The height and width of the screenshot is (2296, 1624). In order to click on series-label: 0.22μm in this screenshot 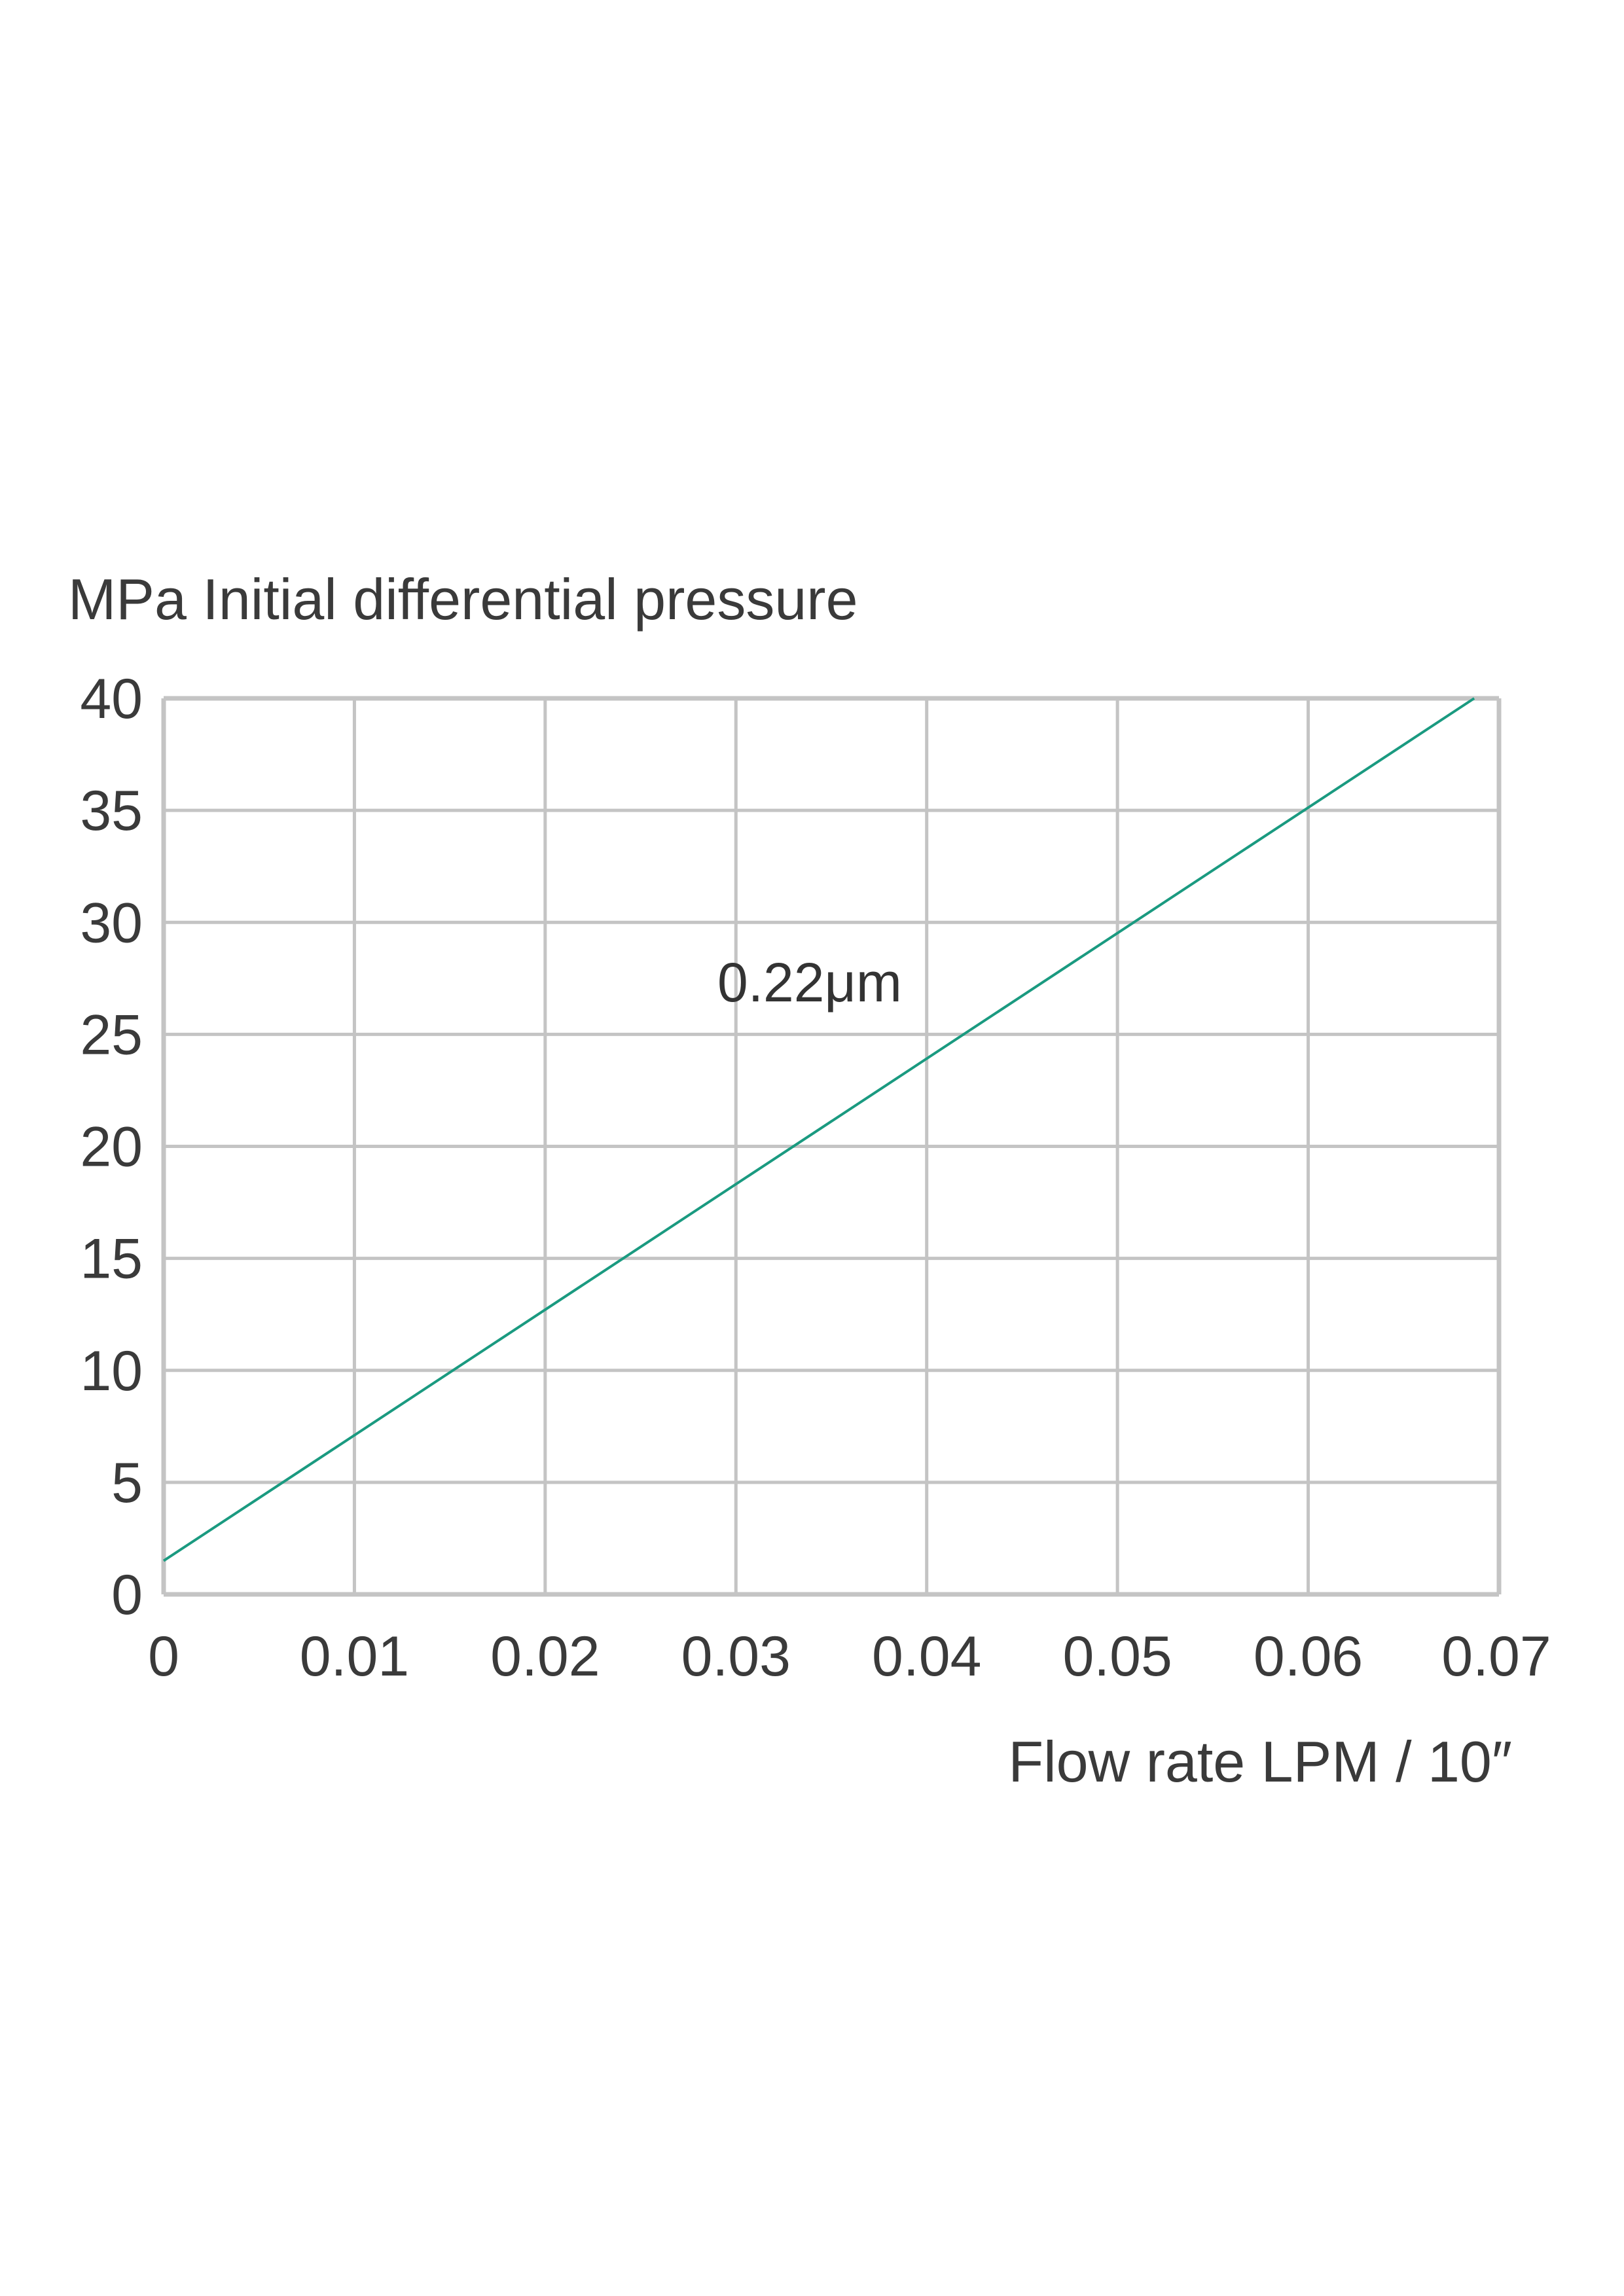, I will do `click(809, 982)`.